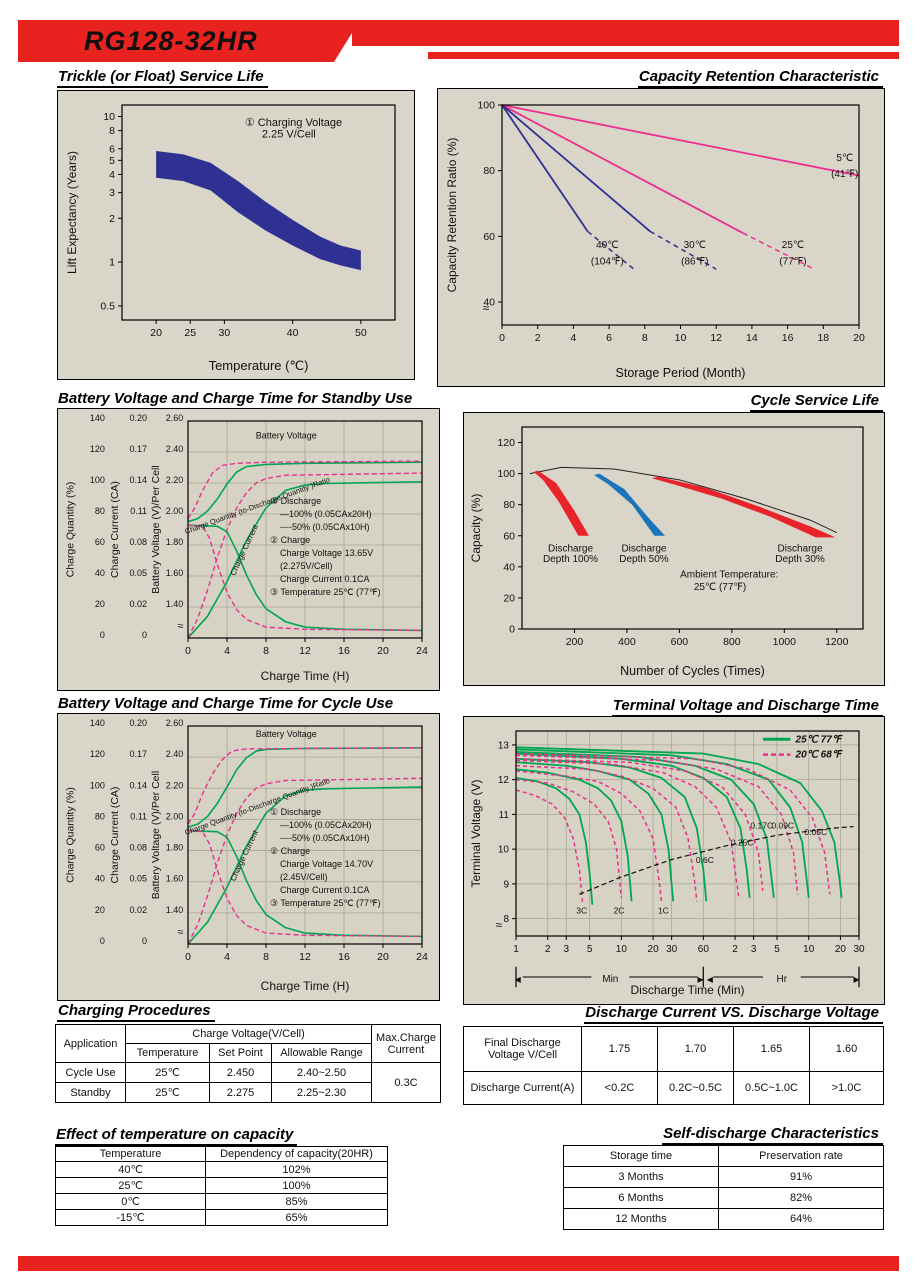 Image resolution: width=917 pixels, height=1280 pixels. I want to click on svg-text: 140, so click(97, 723).